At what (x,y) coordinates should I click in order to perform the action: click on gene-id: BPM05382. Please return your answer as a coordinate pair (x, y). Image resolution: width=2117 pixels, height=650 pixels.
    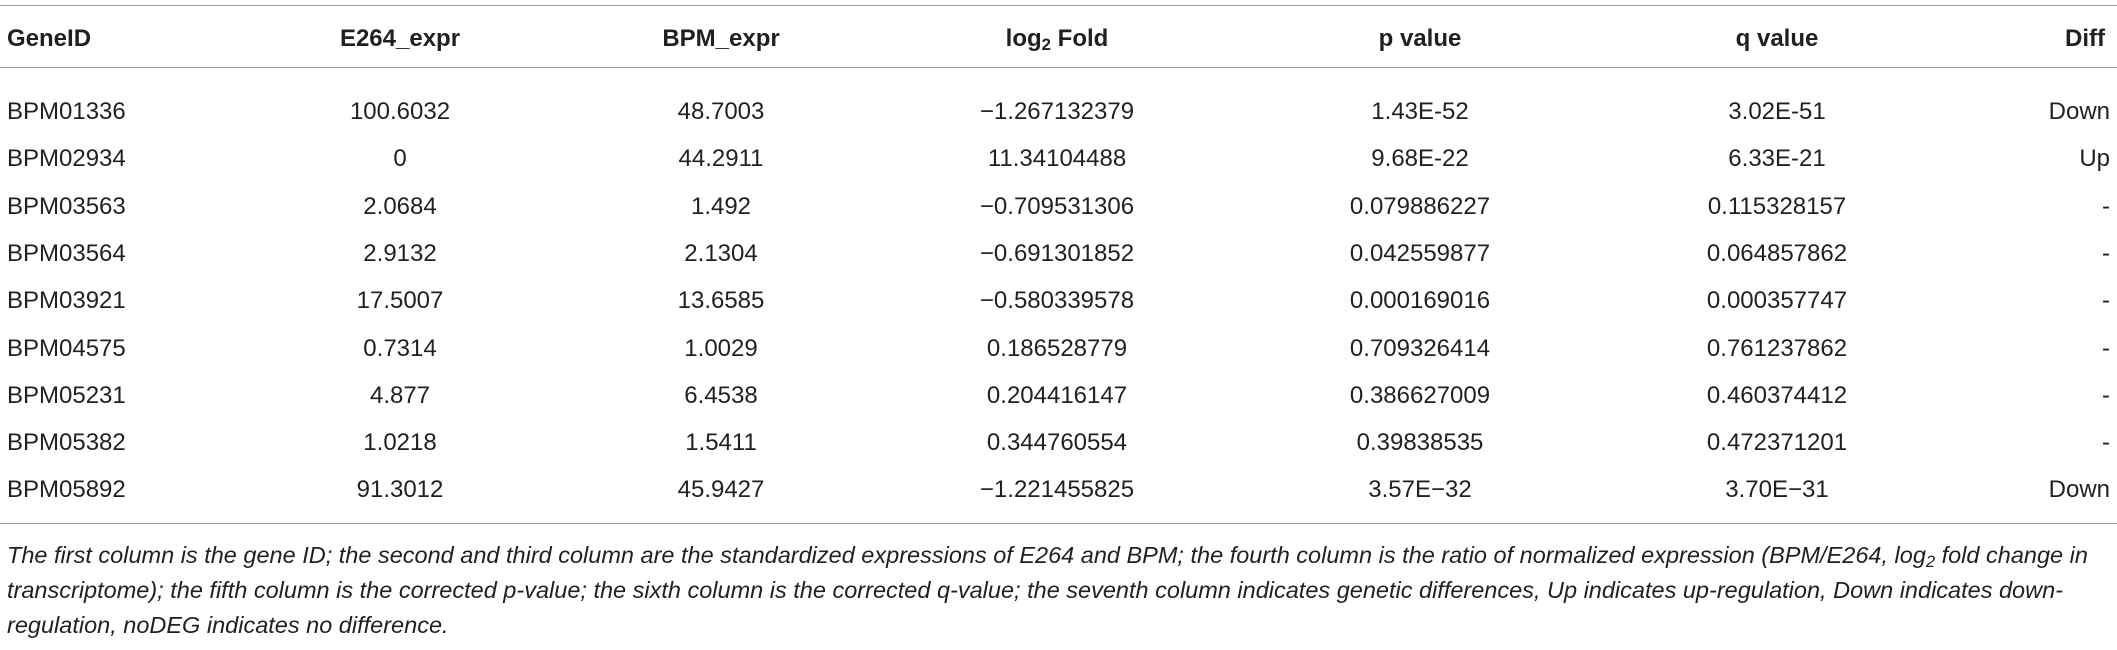
    Looking at the image, I should click on (66, 443).